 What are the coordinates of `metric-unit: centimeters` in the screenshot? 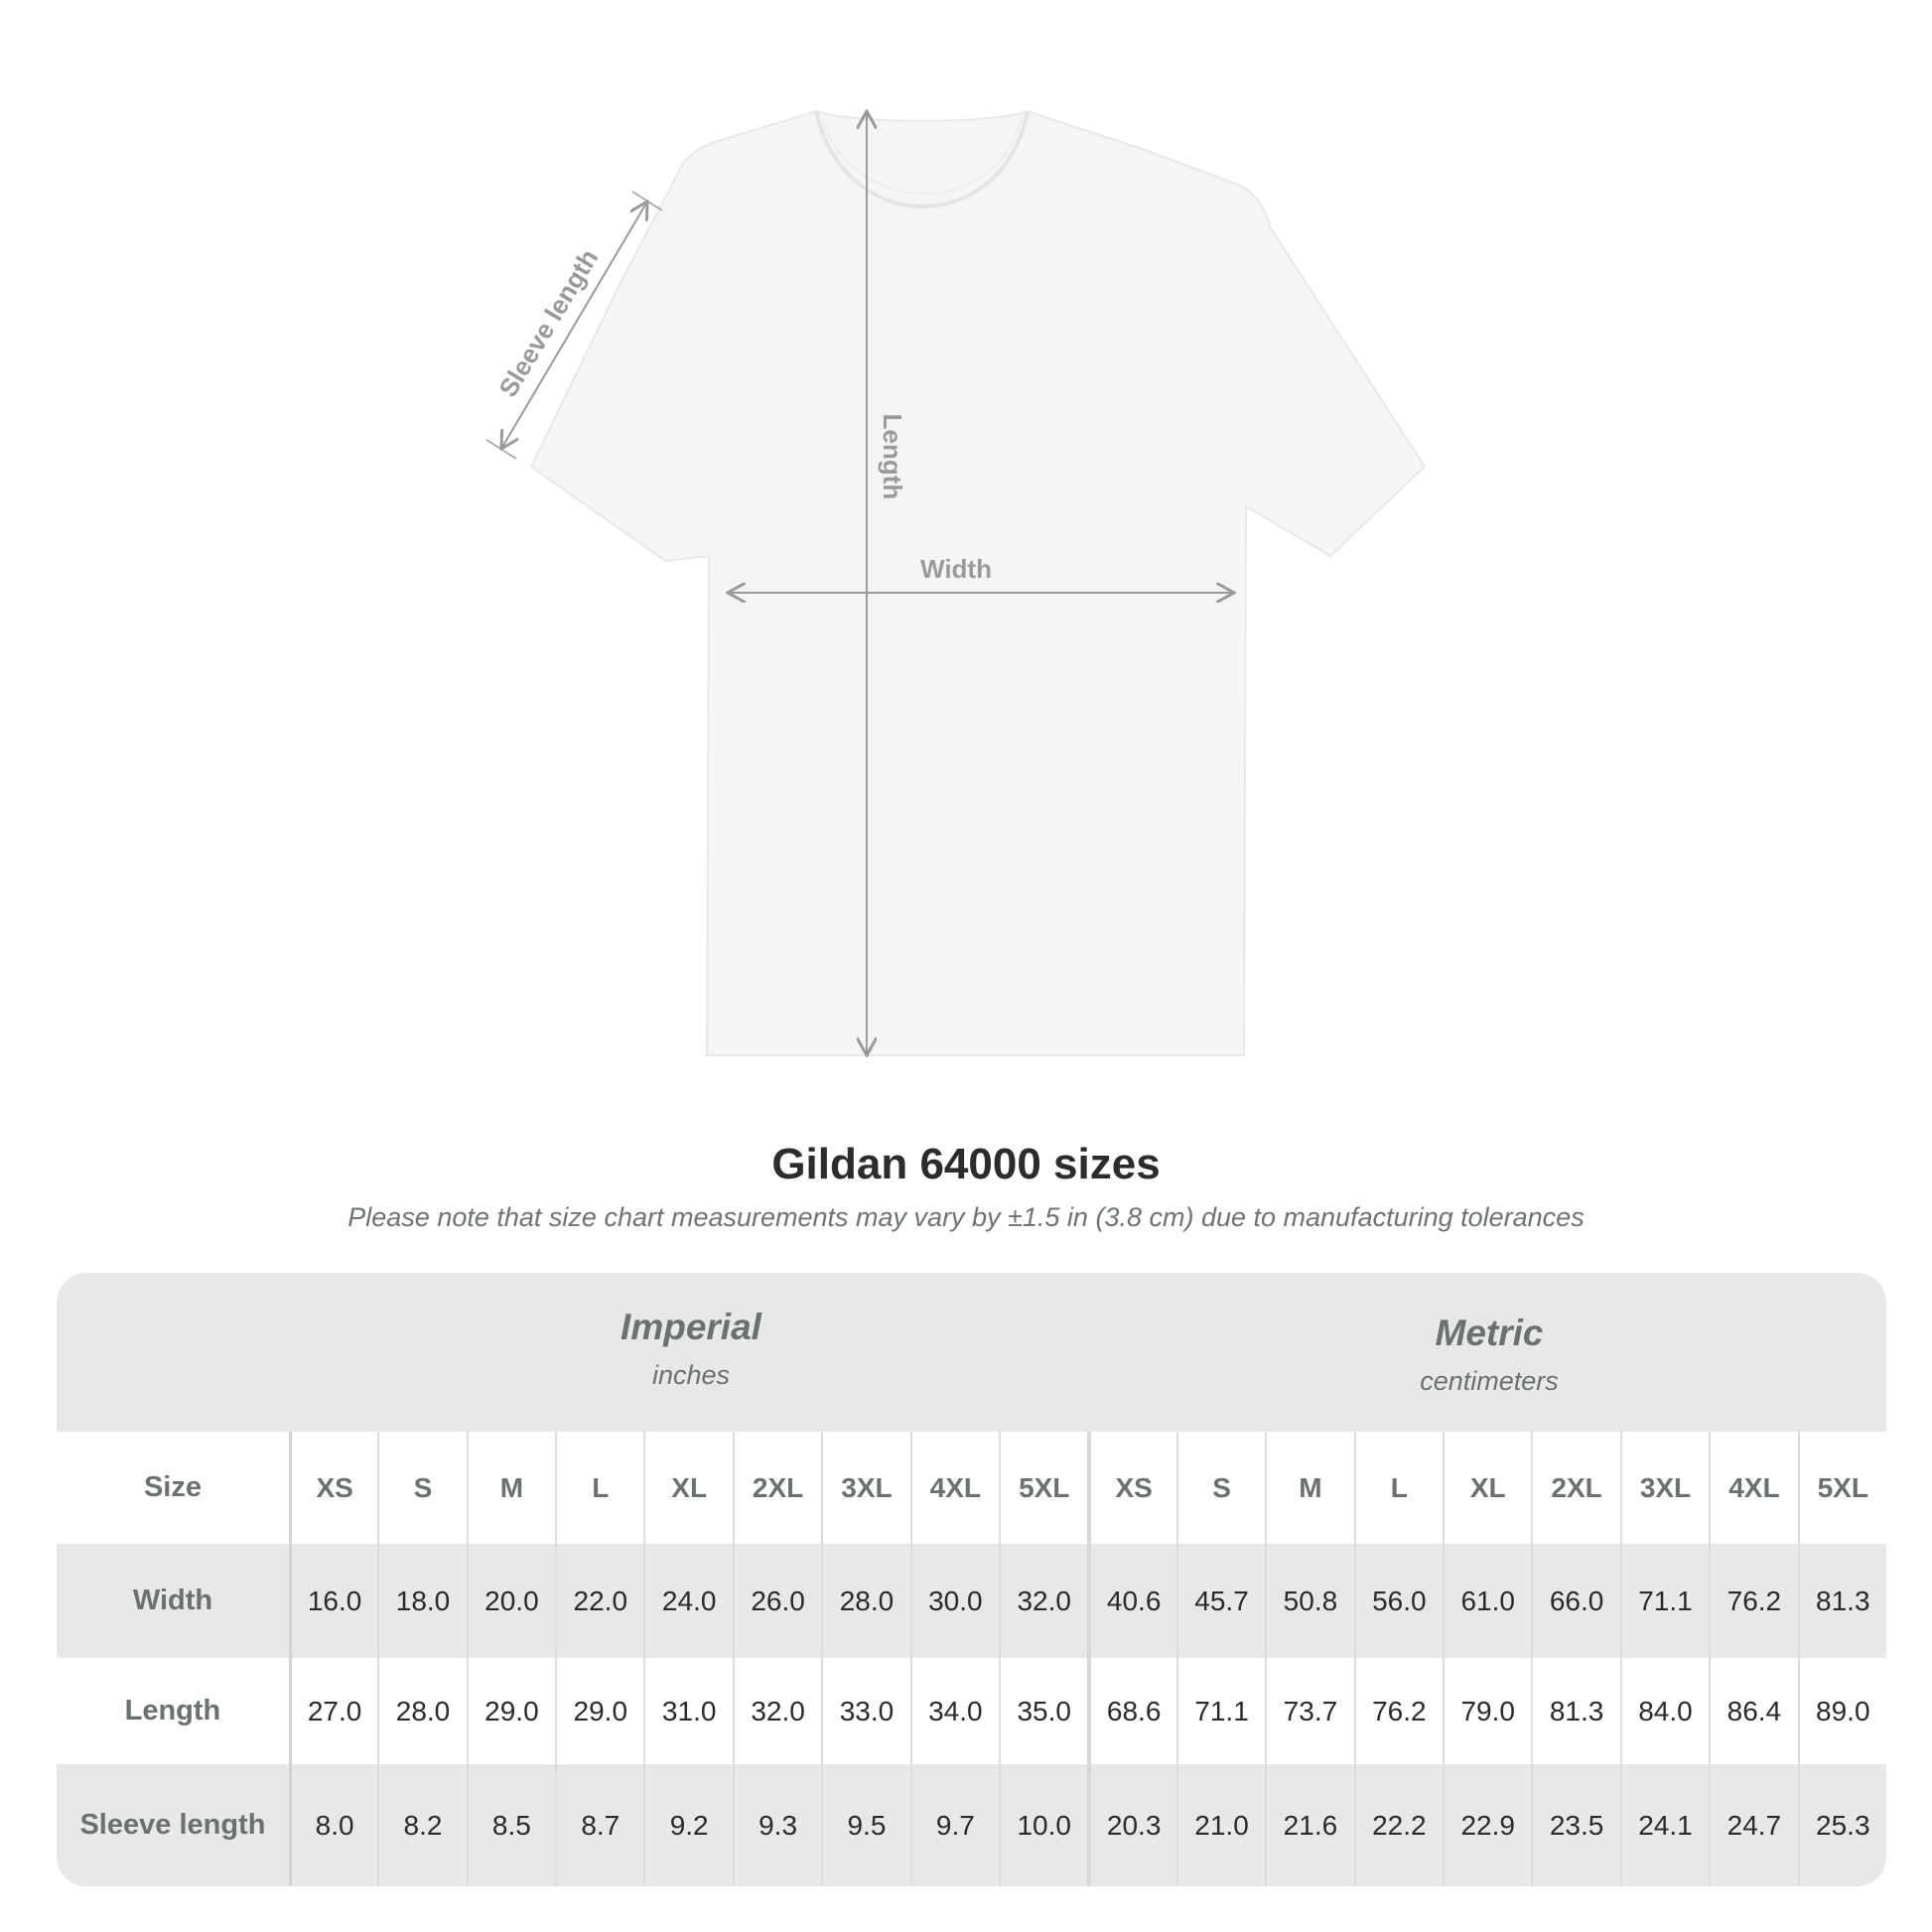 It's located at (1489, 1381).